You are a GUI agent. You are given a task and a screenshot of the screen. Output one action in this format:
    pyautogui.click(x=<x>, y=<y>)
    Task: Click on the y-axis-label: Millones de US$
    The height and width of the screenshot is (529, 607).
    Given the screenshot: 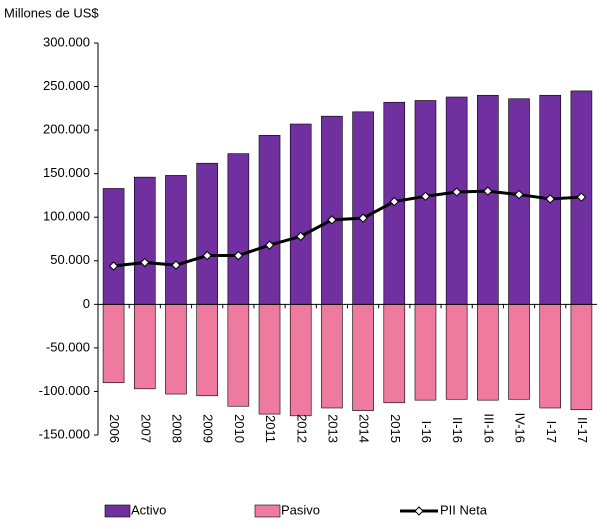 What is the action you would take?
    pyautogui.click(x=51, y=12)
    